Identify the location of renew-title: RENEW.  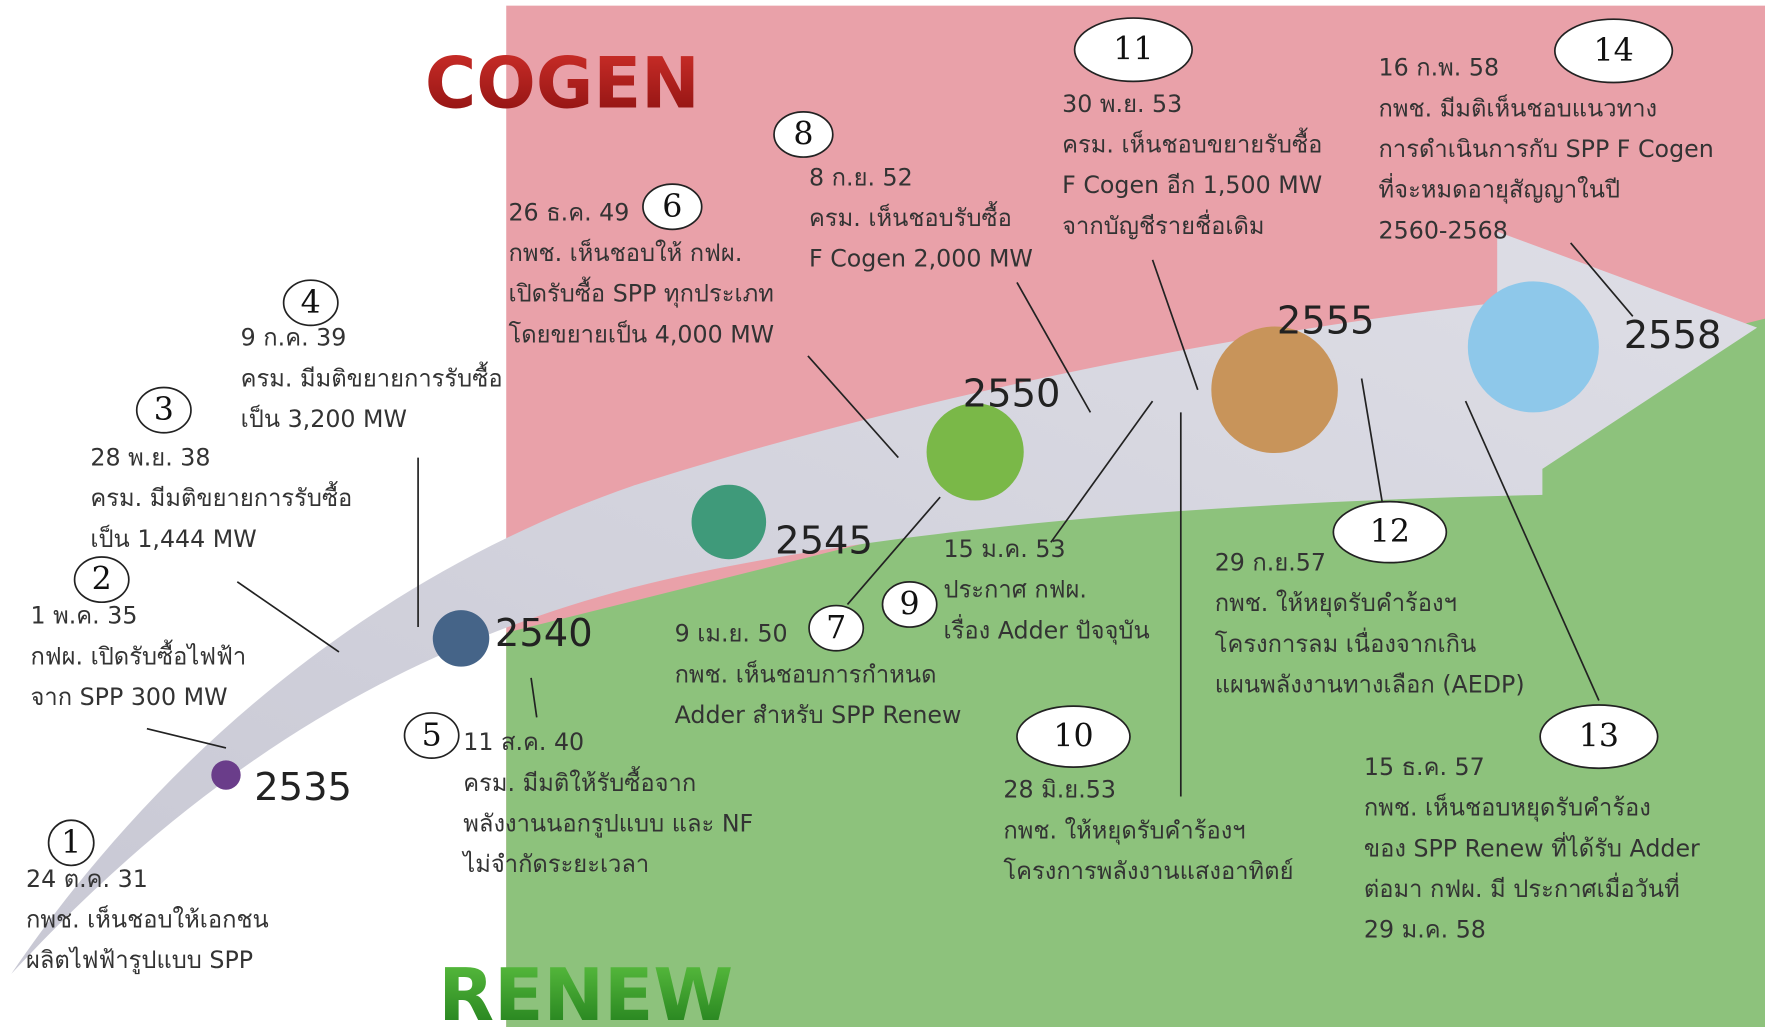
(585, 990).